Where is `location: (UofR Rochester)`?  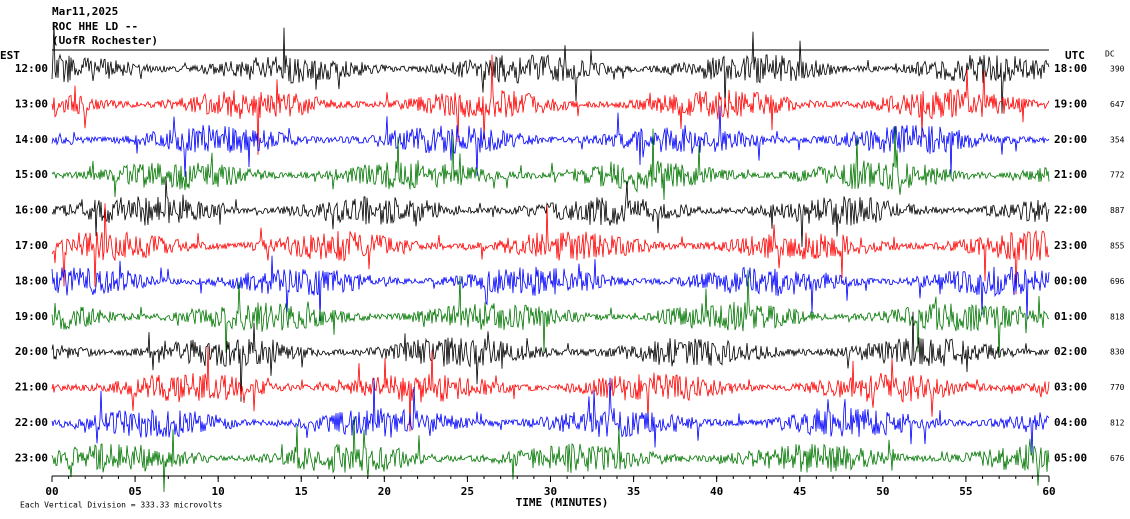
location: (UofR Rochester) is located at coordinates (105, 40).